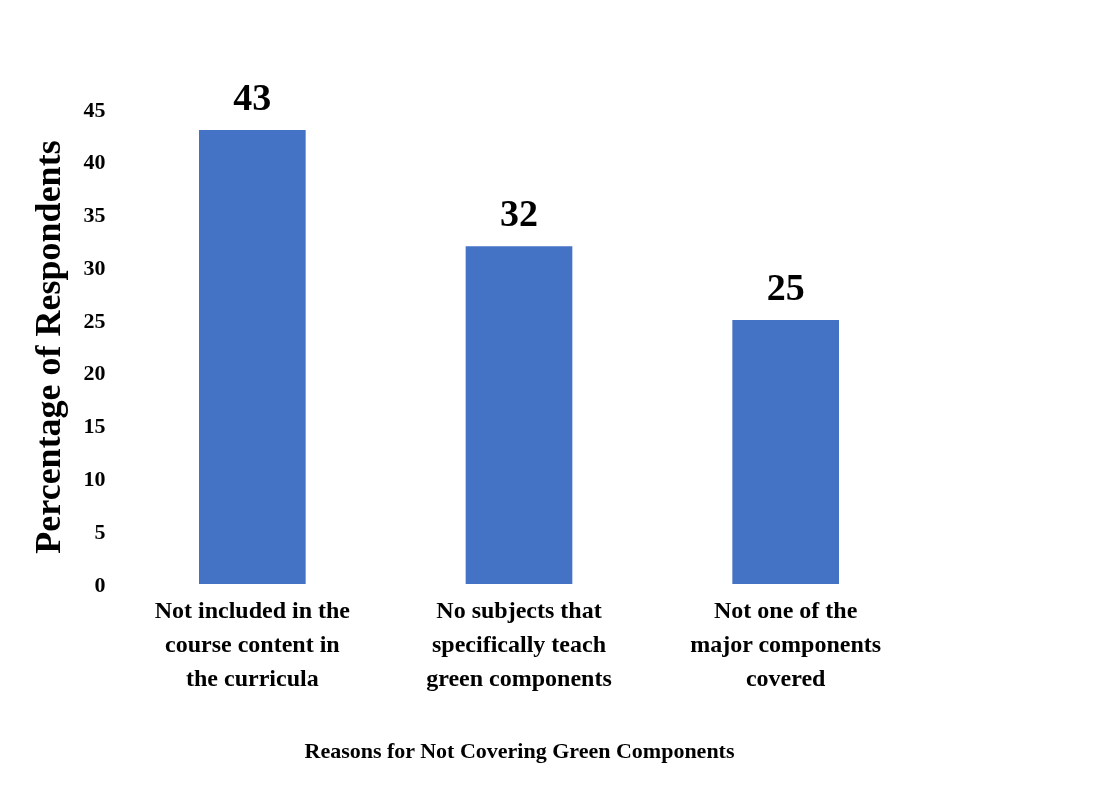 This screenshot has width=1113, height=800. What do you see at coordinates (47, 347) in the screenshot?
I see `y-axis-title: Percentage of Respondents` at bounding box center [47, 347].